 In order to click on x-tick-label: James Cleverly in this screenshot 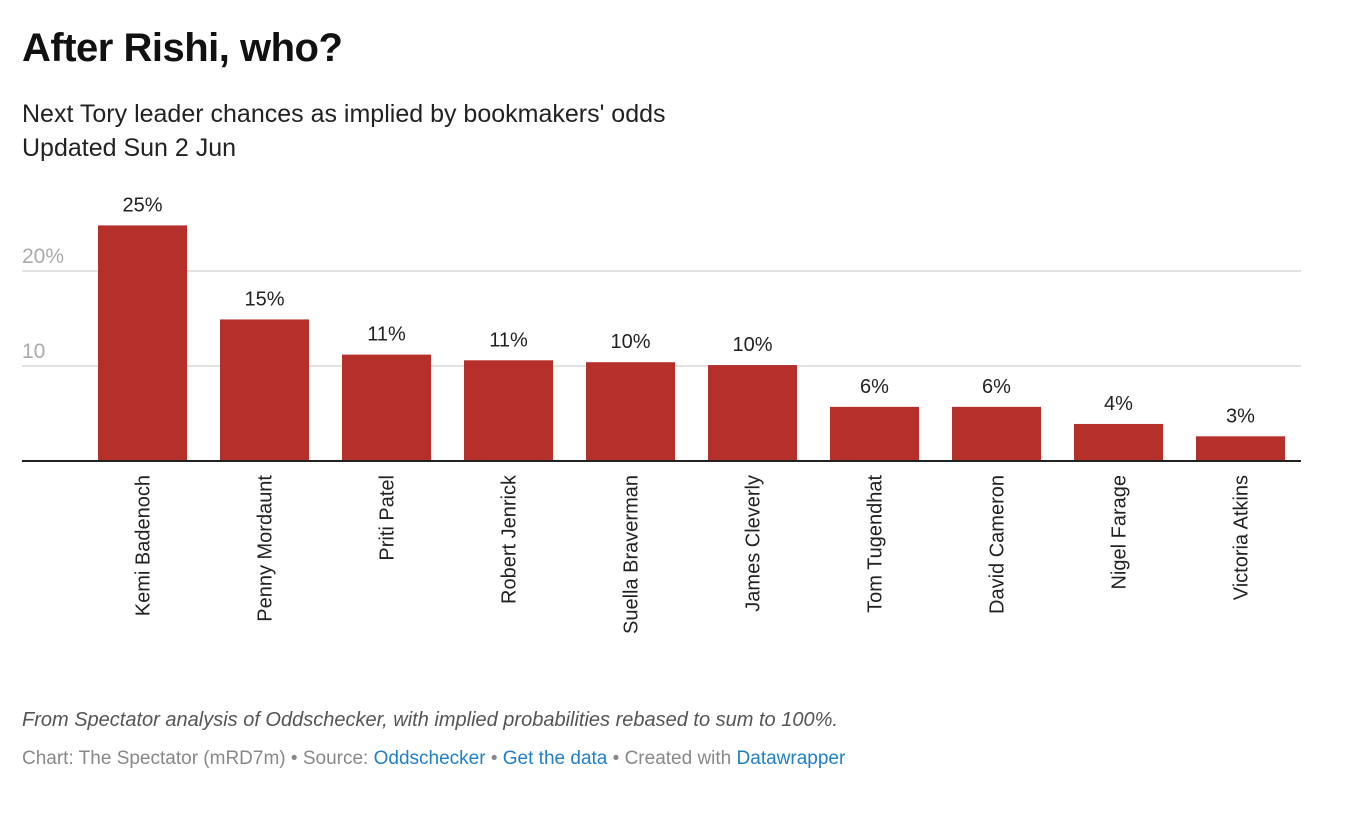, I will do `click(754, 543)`.